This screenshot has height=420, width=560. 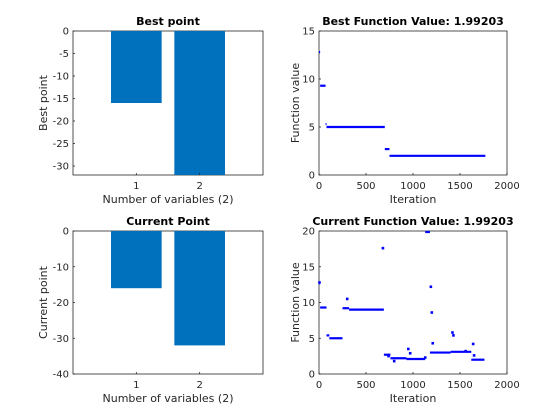 What do you see at coordinates (43, 102) in the screenshot?
I see `y-axis-label: Best point` at bounding box center [43, 102].